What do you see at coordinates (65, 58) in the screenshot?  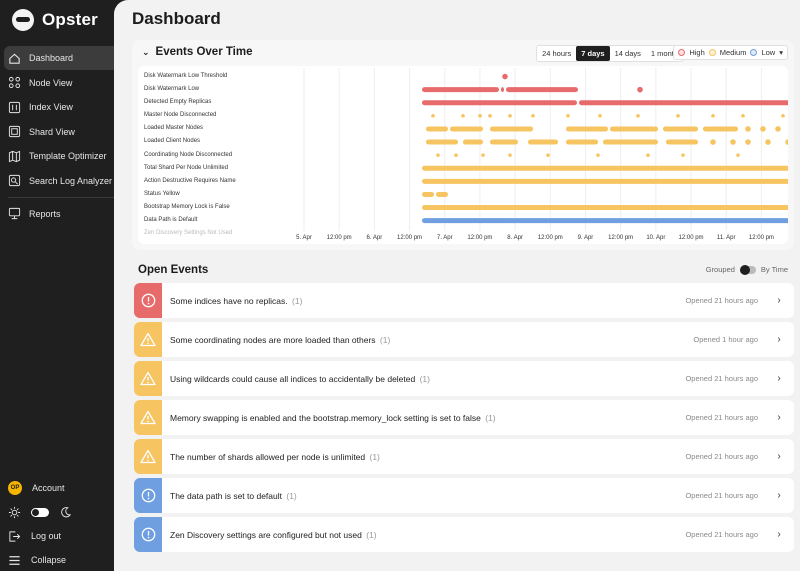 I see `sidebar-item-dashboard: Dashboard ›` at bounding box center [65, 58].